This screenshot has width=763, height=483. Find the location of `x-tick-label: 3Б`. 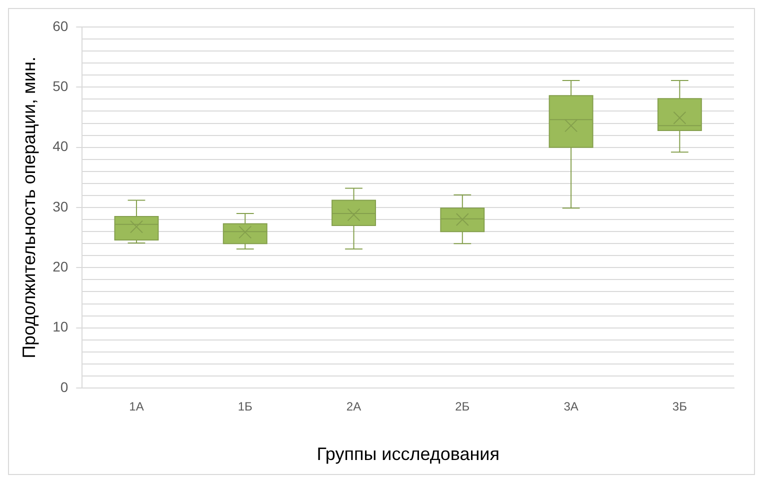

x-tick-label: 3Б is located at coordinates (680, 407).